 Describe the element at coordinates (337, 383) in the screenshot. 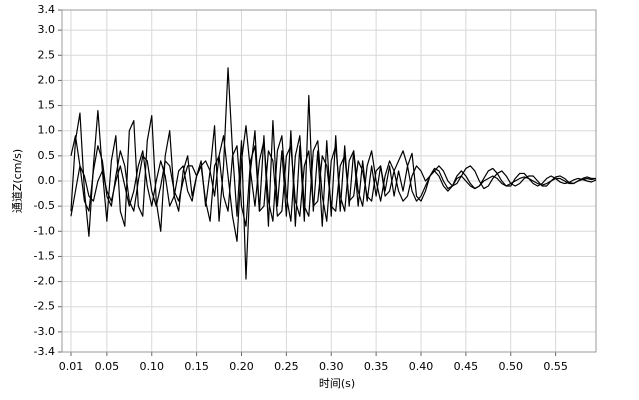

I see `x-axis-label: 时间(s)` at that location.